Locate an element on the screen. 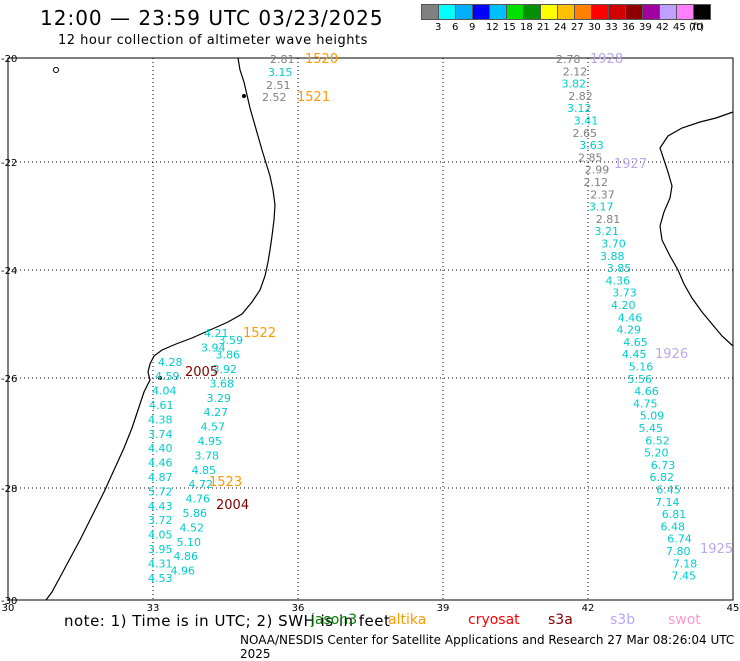 The width and height of the screenshot is (740, 661). satellite-name: cryosat is located at coordinates (494, 620).